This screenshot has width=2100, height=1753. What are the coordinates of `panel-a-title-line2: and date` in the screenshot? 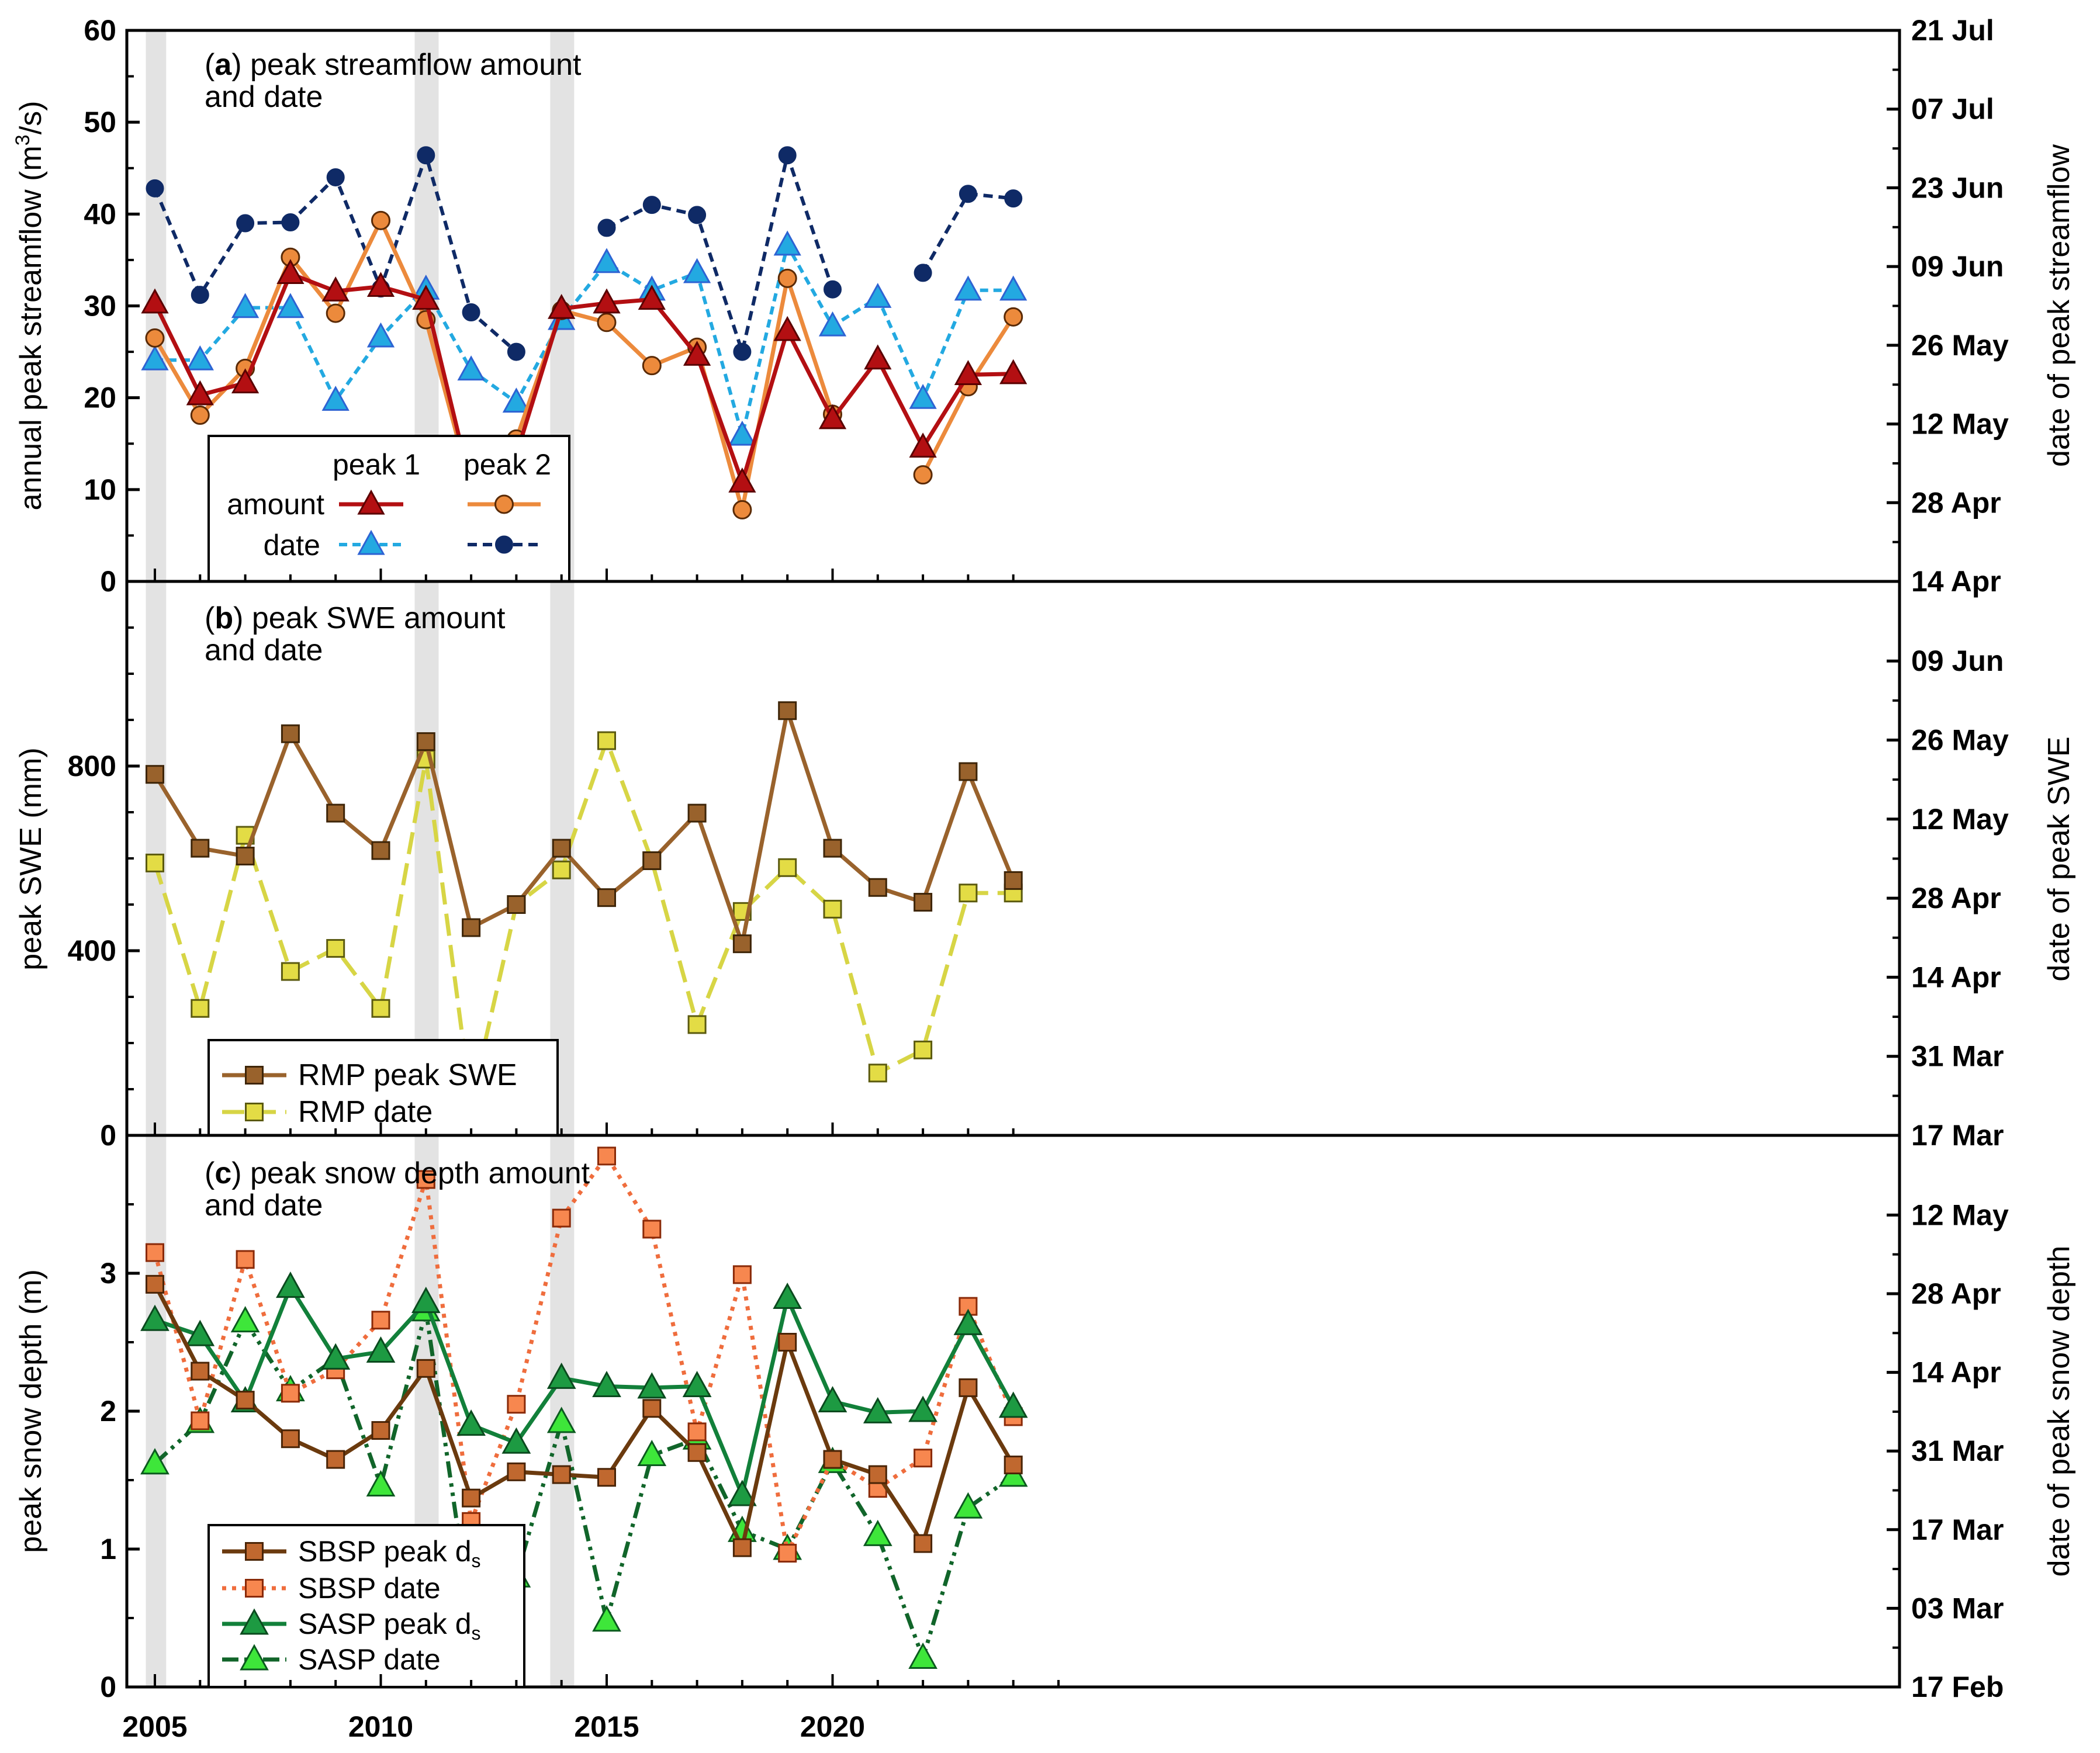 It's located at (264, 97).